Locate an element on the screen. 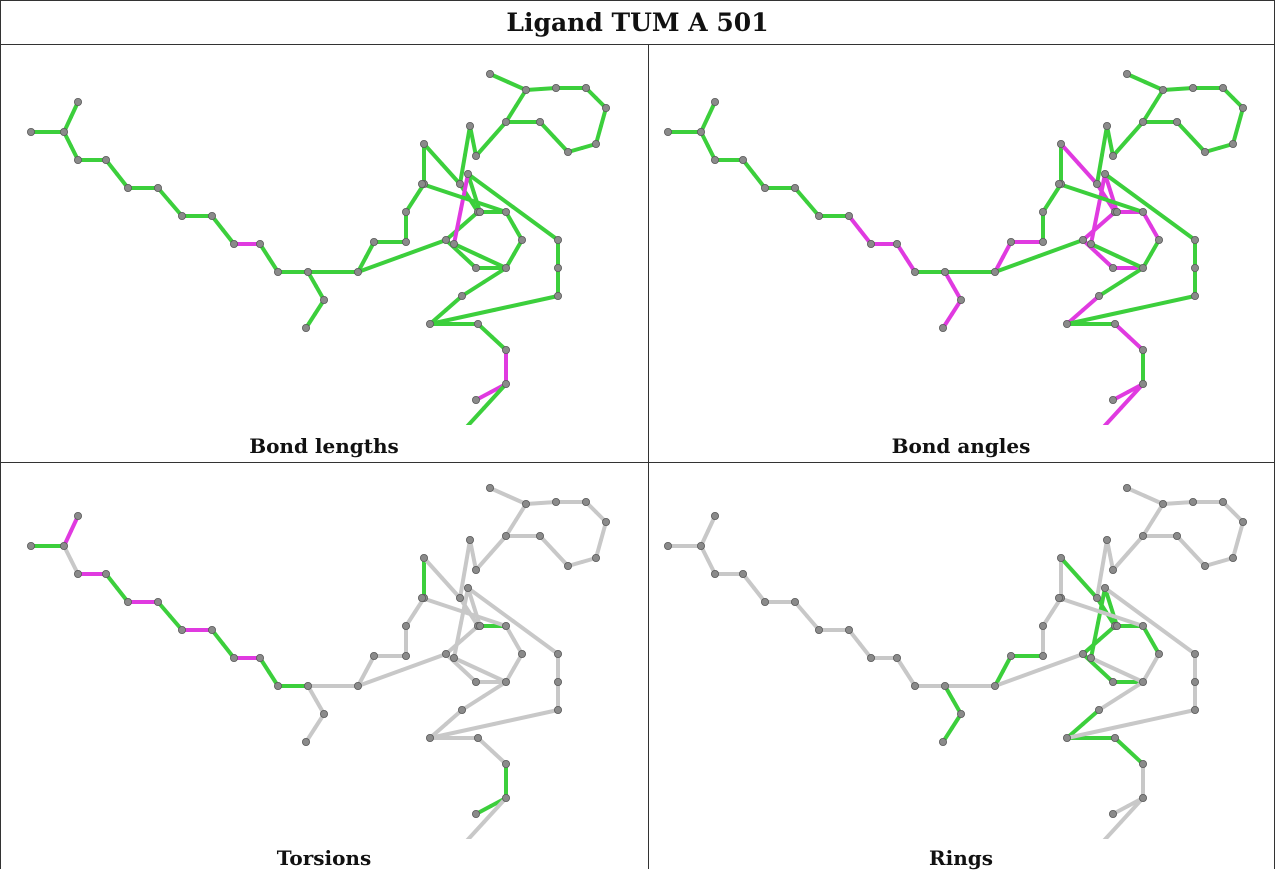 The height and width of the screenshot is (888, 1275). caption-rings: Rings is located at coordinates (960, 858).